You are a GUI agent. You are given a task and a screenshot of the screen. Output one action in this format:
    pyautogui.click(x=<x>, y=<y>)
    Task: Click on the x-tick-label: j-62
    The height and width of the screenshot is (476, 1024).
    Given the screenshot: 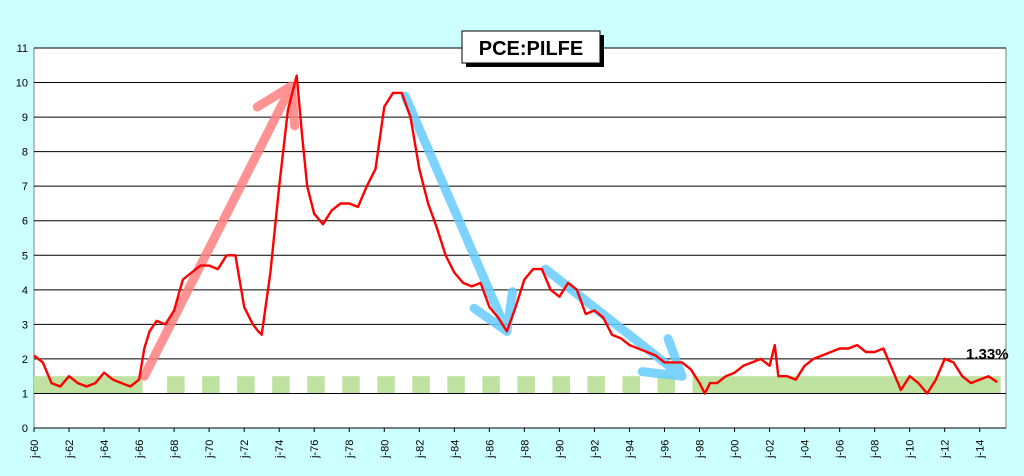 What is the action you would take?
    pyautogui.click(x=70, y=449)
    